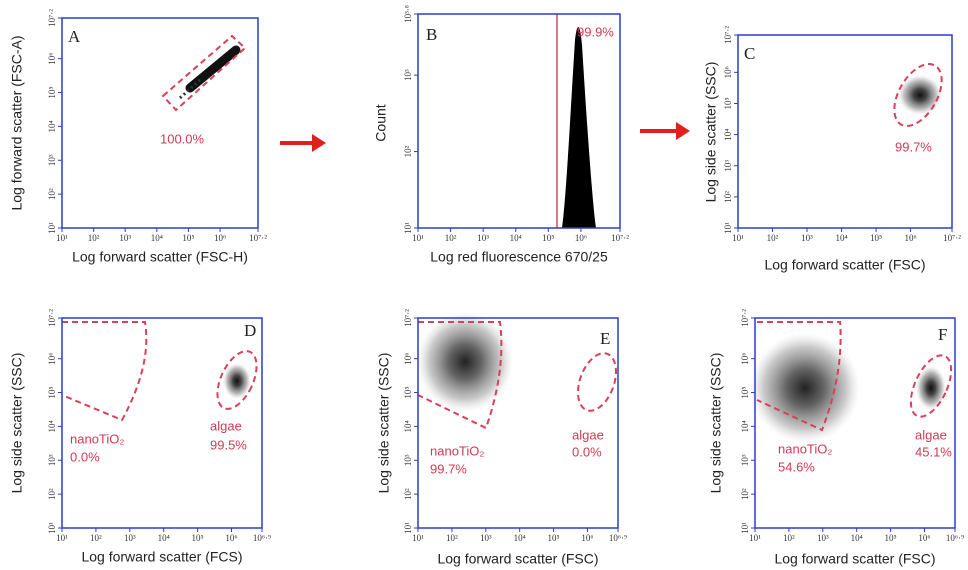 The width and height of the screenshot is (968, 570). What do you see at coordinates (605, 338) in the screenshot?
I see `panel-letter: E` at bounding box center [605, 338].